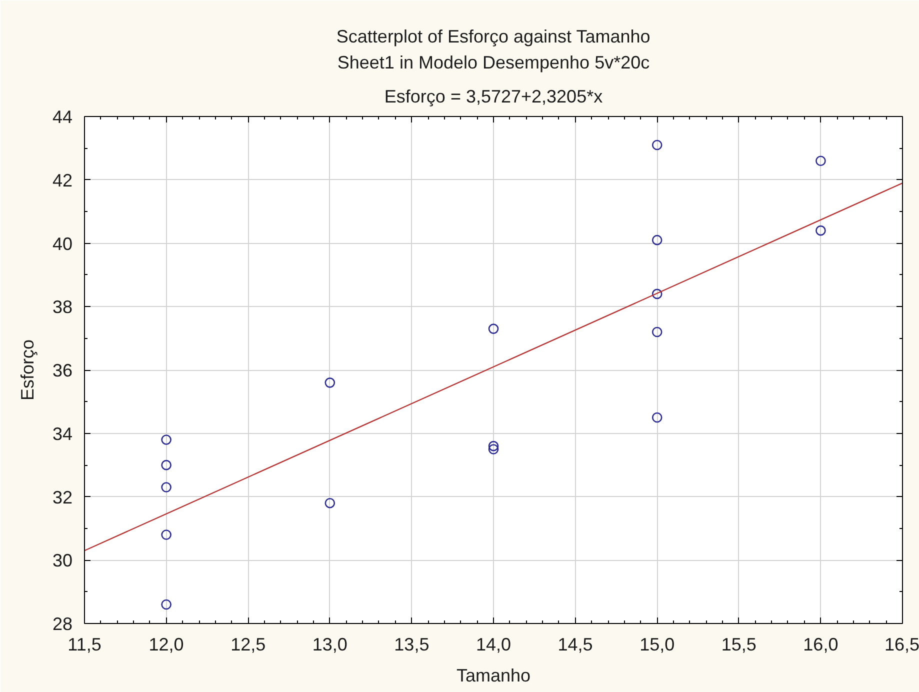 The image size is (919, 692). Describe the element at coordinates (62, 307) in the screenshot. I see `y-tick-label: 38` at that location.